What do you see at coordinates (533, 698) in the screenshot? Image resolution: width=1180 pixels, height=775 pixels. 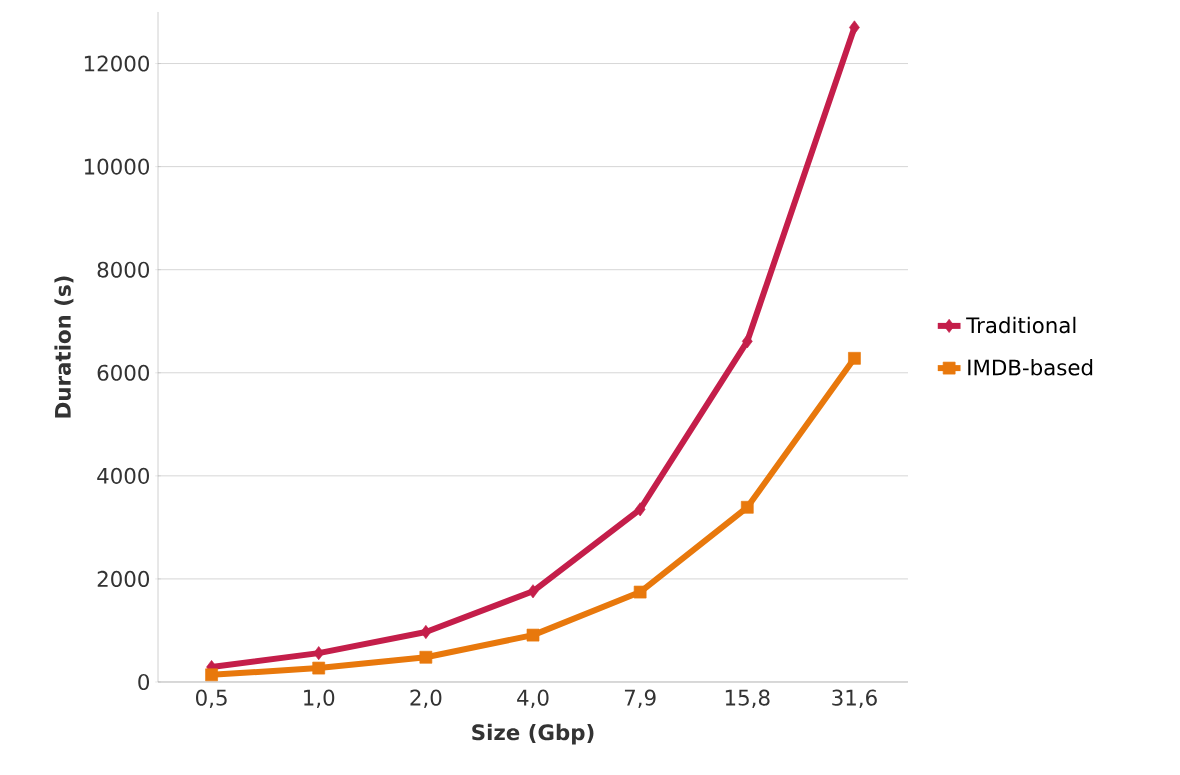 I see `x-tick-label: 4,0` at bounding box center [533, 698].